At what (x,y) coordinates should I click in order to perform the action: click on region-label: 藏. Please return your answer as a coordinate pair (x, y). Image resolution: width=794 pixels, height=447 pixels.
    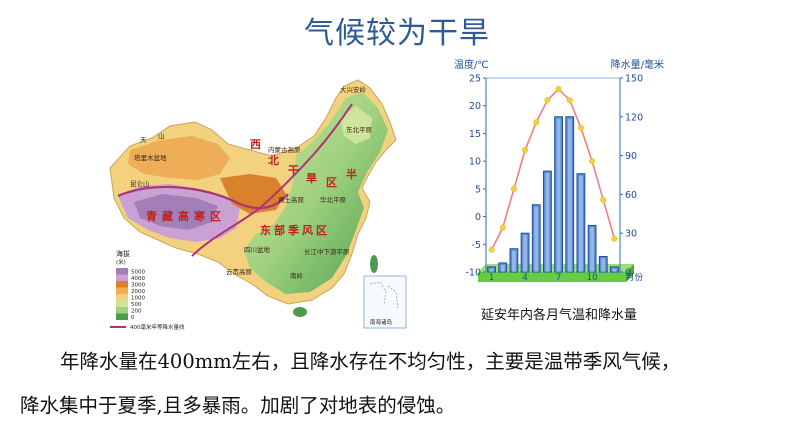
    Looking at the image, I should click on (167, 216).